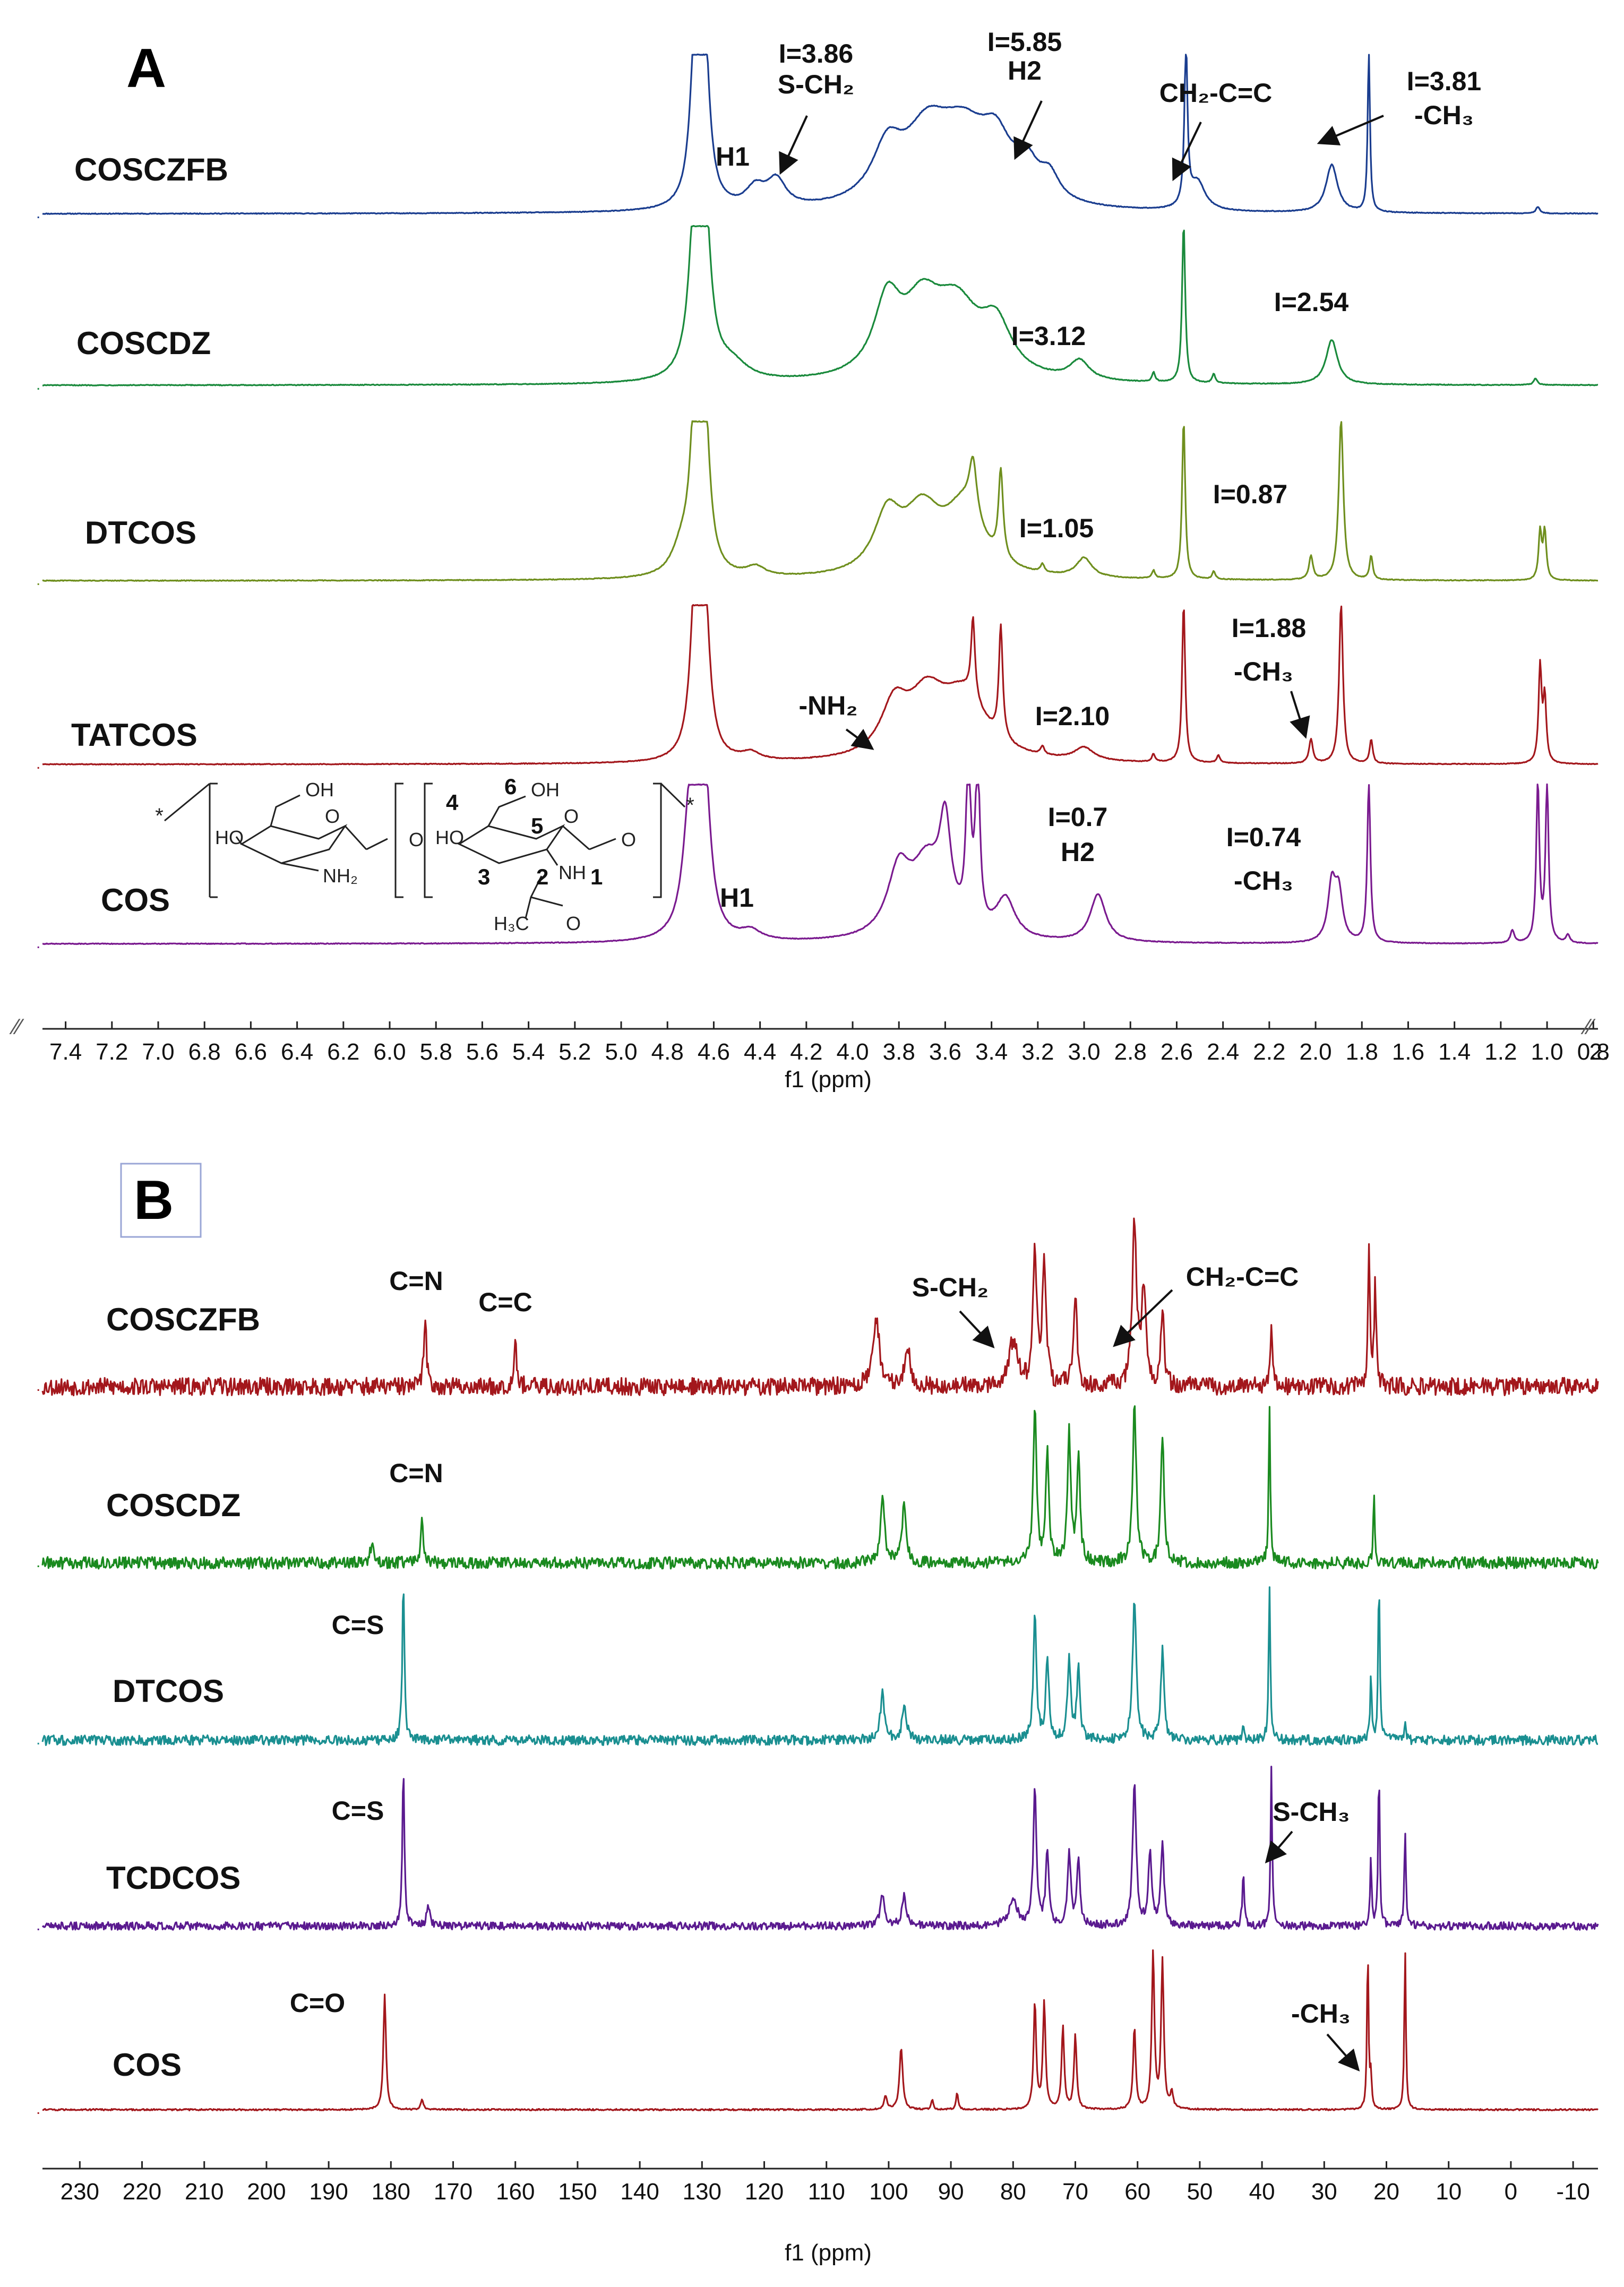 The height and width of the screenshot is (2287, 1624). Describe the element at coordinates (297, 1052) in the screenshot. I see `a-tick-label-5: 6.4` at that location.